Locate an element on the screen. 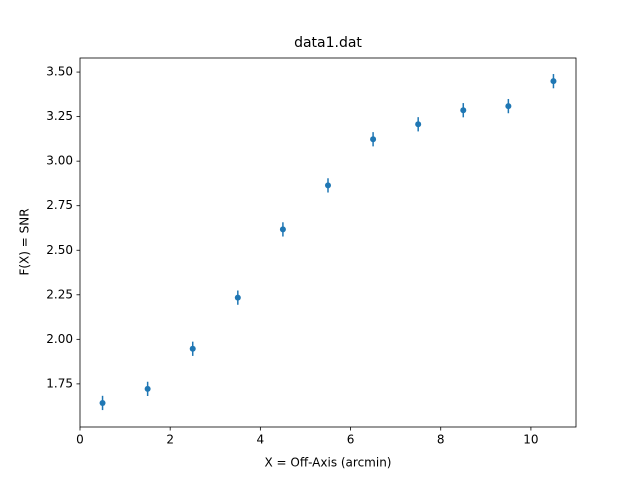  chart-title: data1.dat is located at coordinates (328, 43).